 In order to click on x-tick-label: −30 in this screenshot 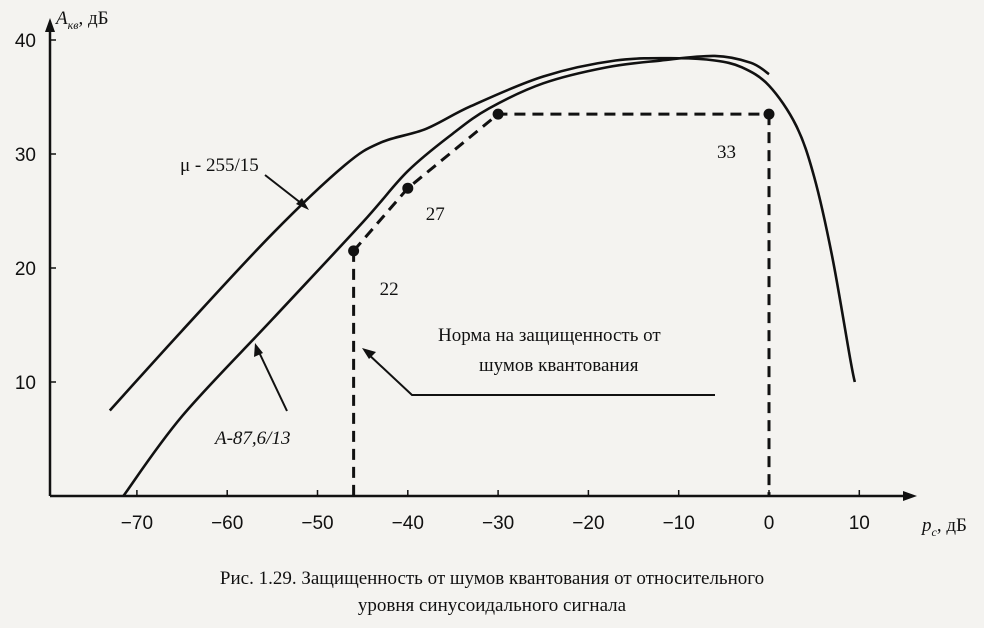, I will do `click(498, 523)`.